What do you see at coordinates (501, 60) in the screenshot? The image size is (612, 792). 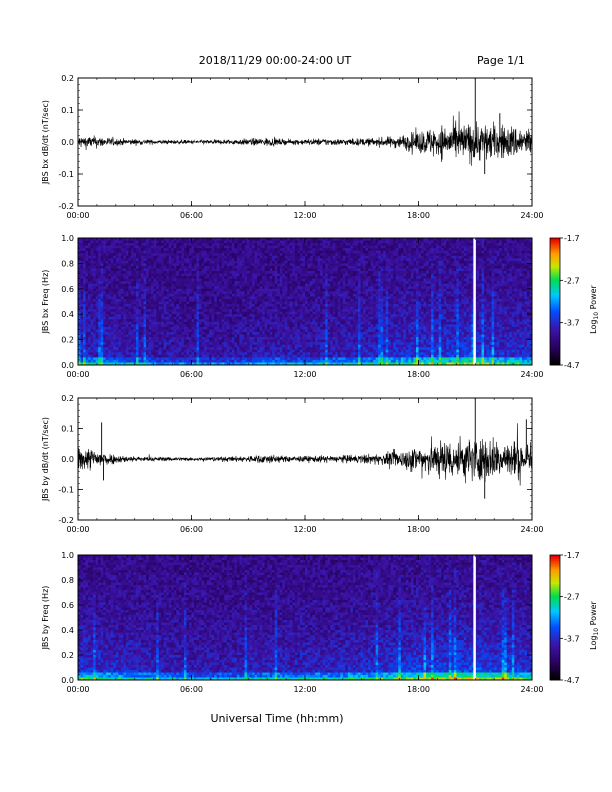 I see `page-indicator: Page 1/1` at bounding box center [501, 60].